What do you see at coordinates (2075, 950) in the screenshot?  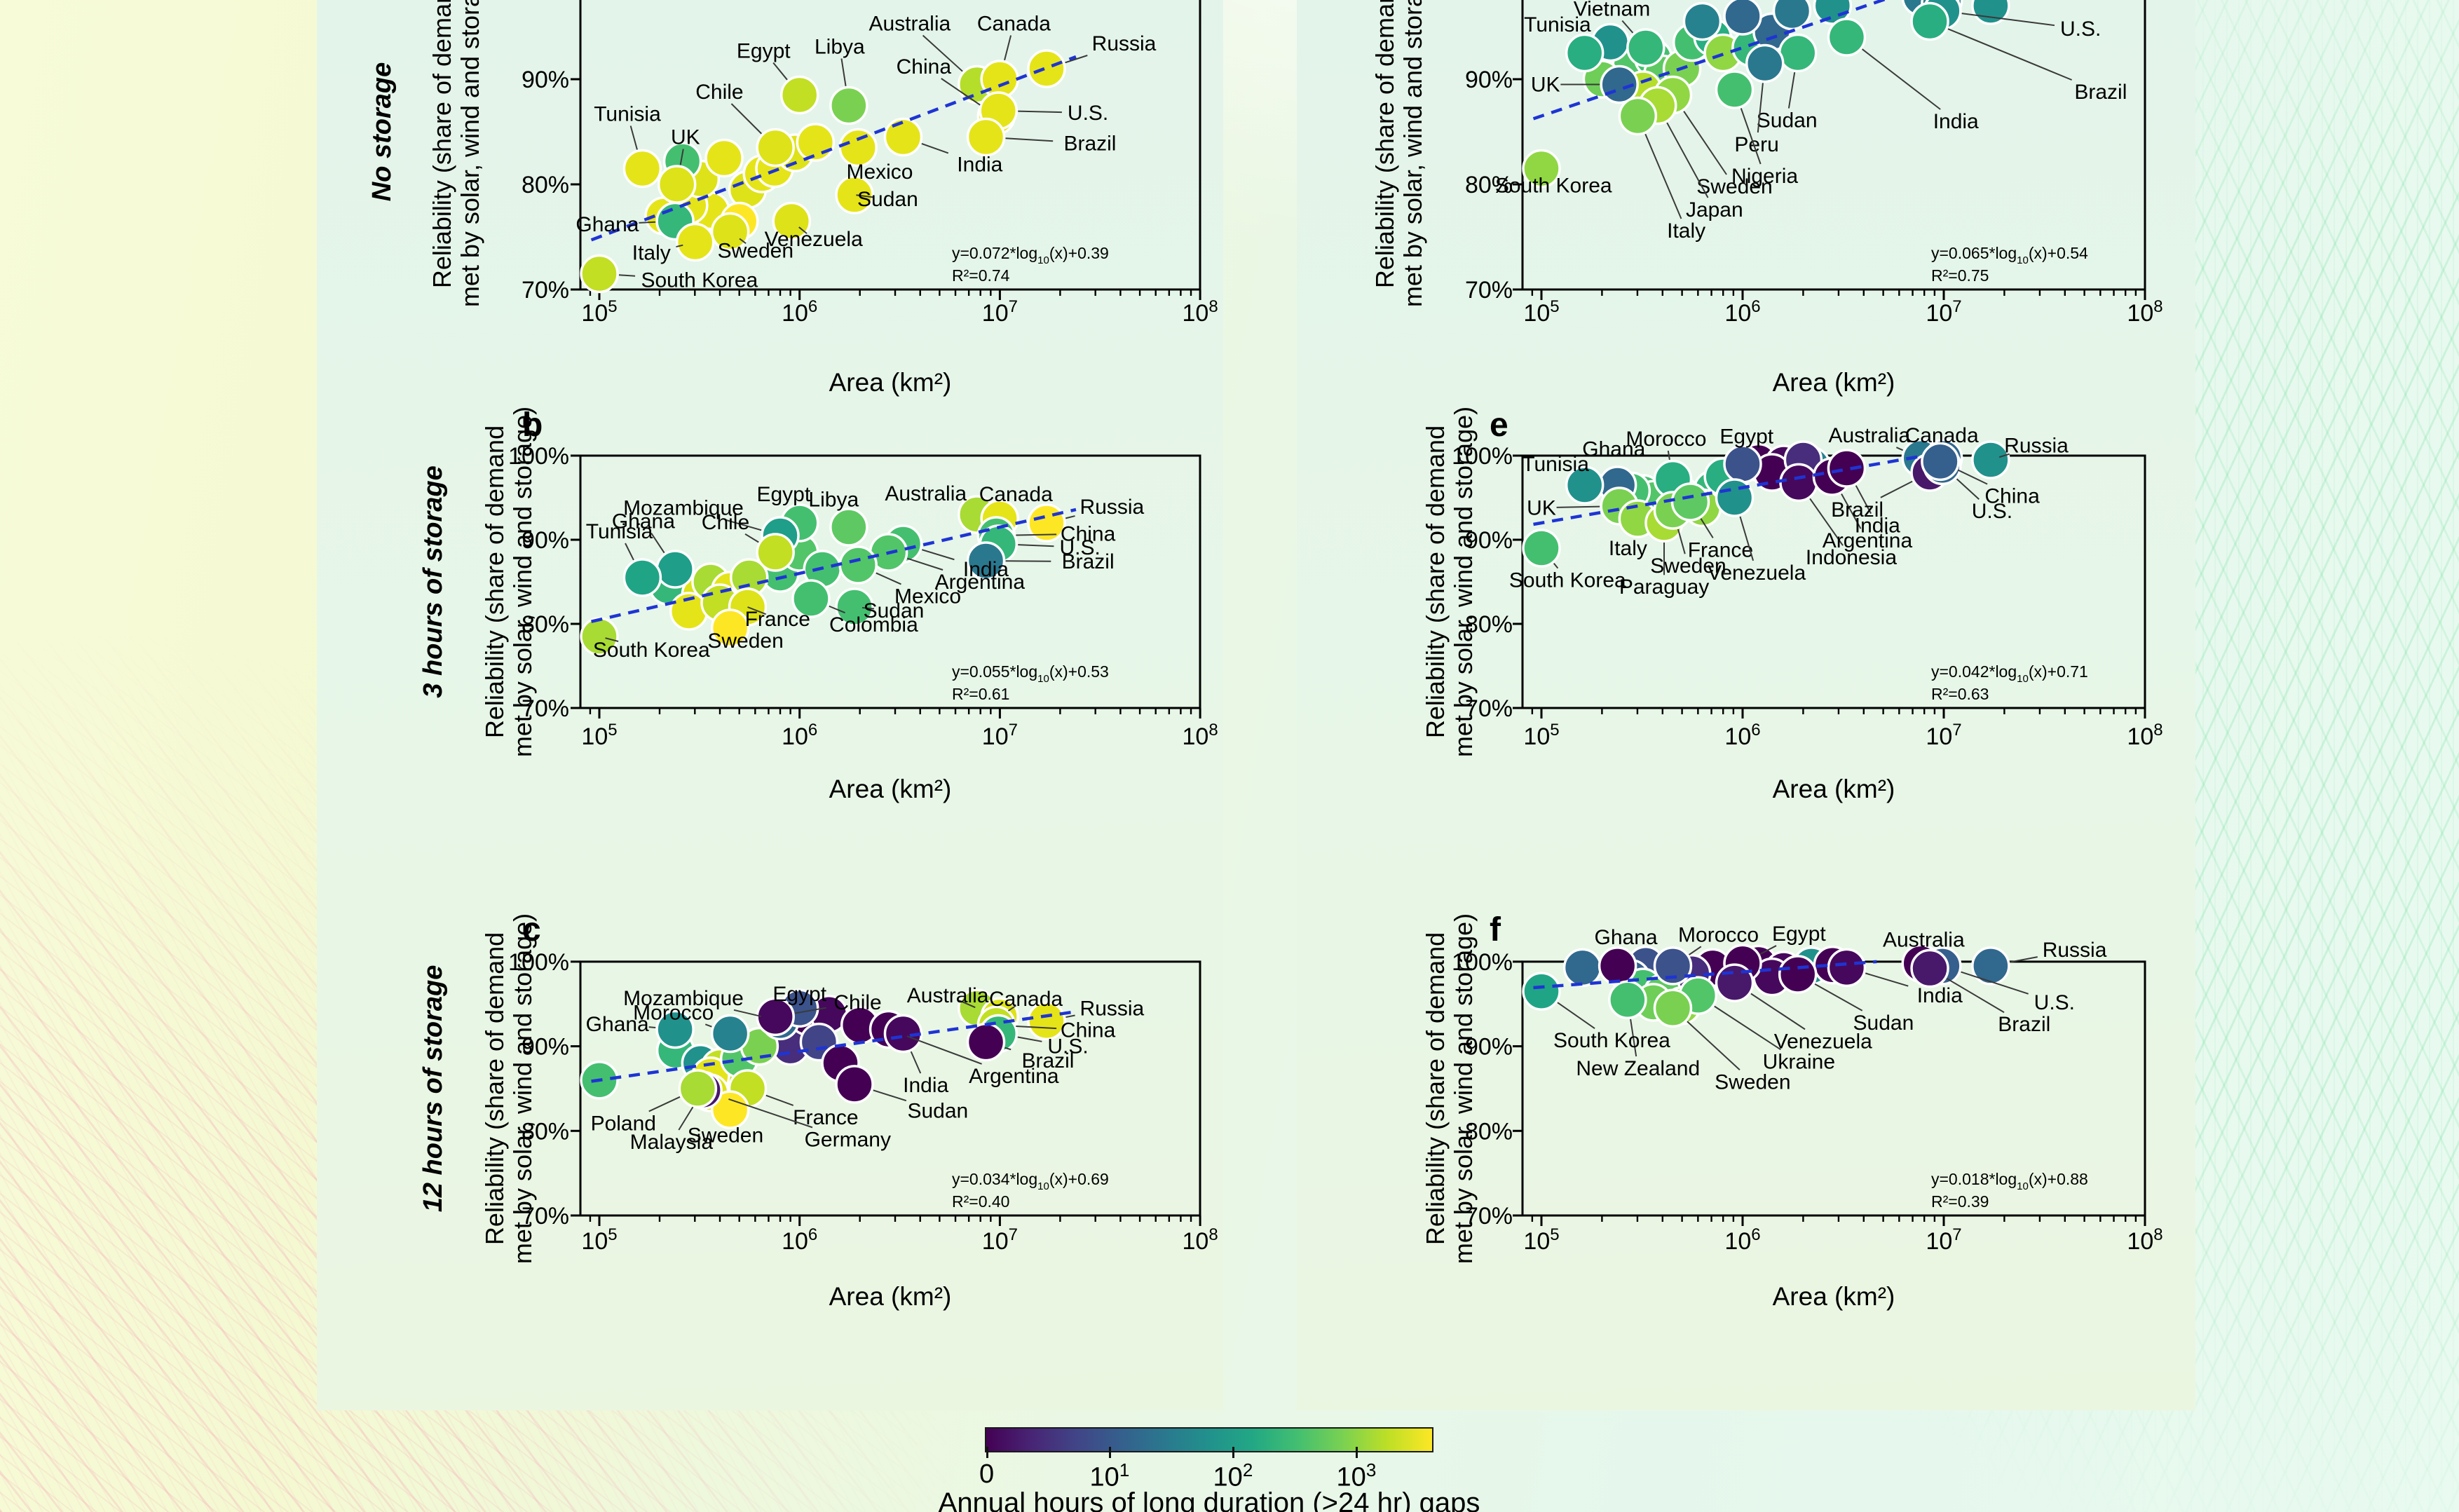 I see `country-label: Russia` at bounding box center [2075, 950].